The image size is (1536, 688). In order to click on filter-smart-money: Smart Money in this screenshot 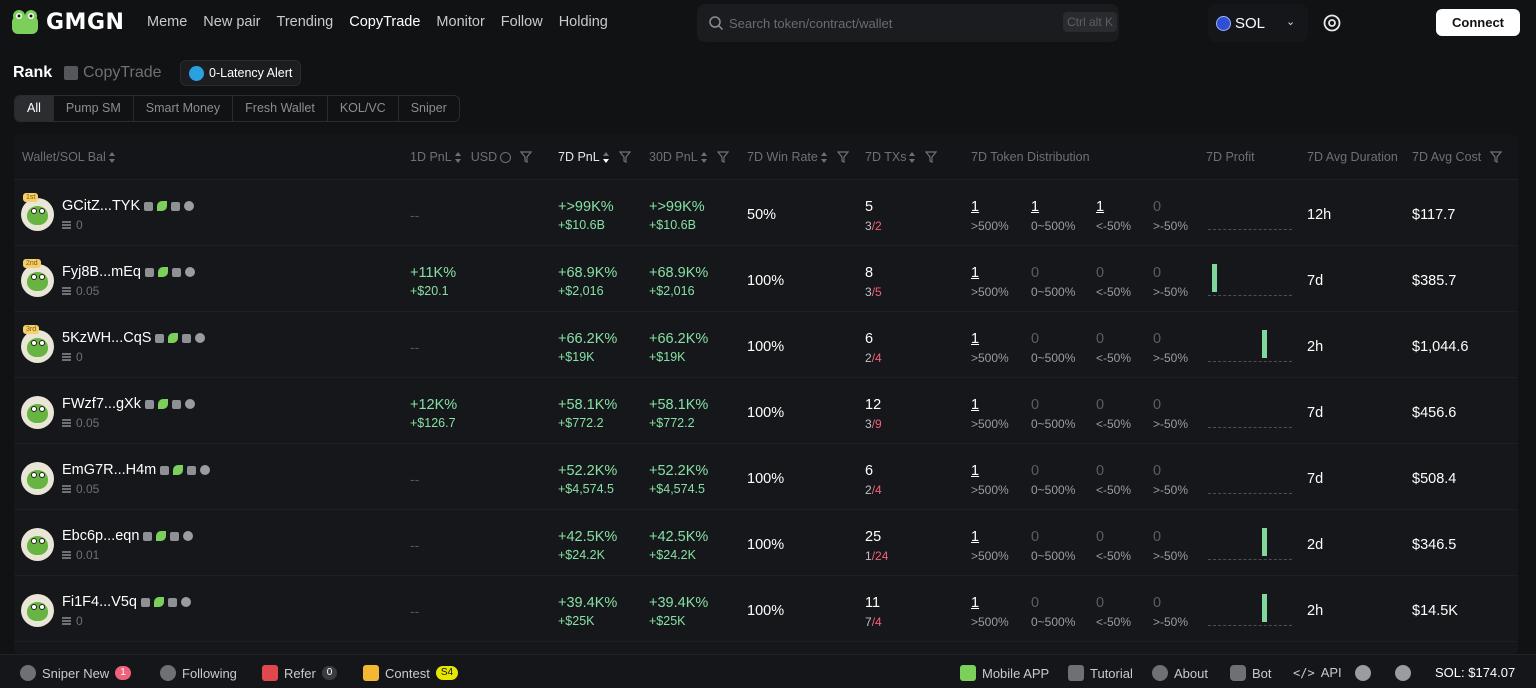, I will do `click(184, 108)`.